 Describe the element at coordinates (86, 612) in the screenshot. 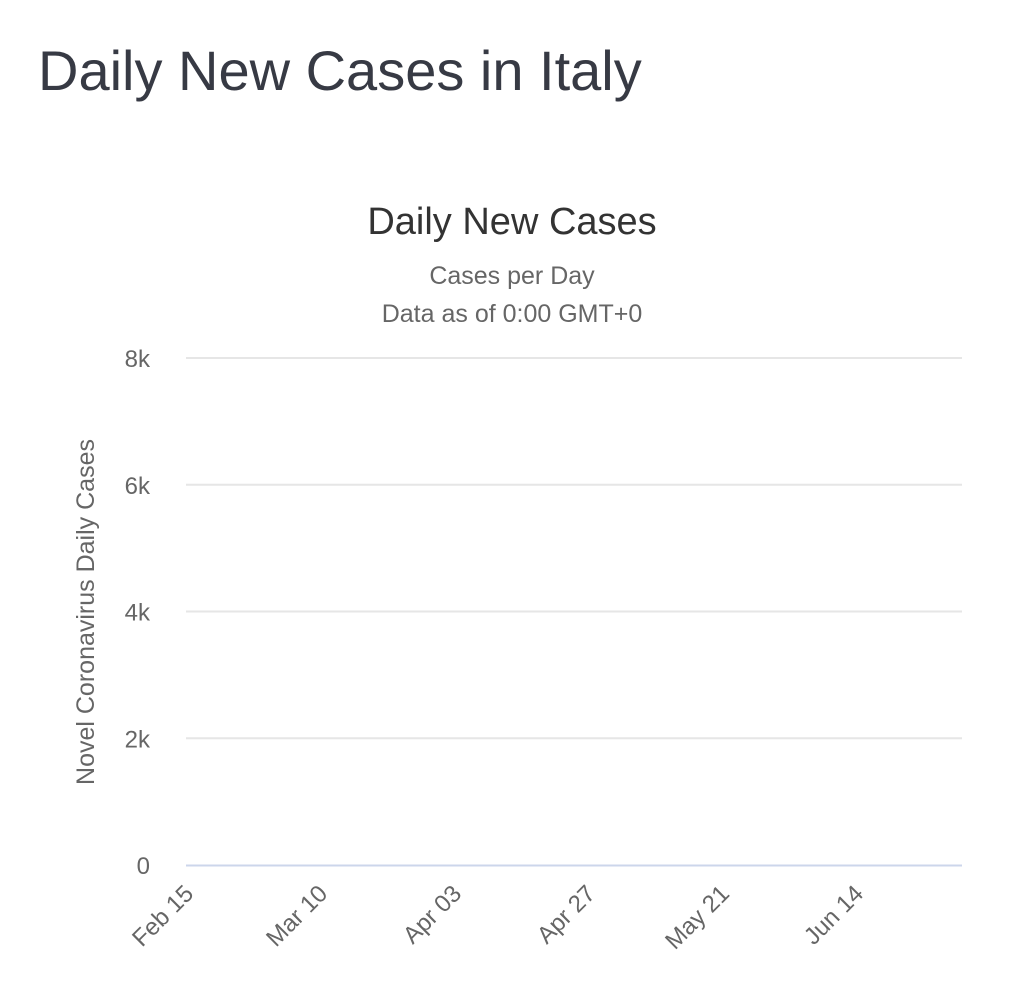

I see `y-axis-label: Novel Coronavirus Daily Cases` at that location.